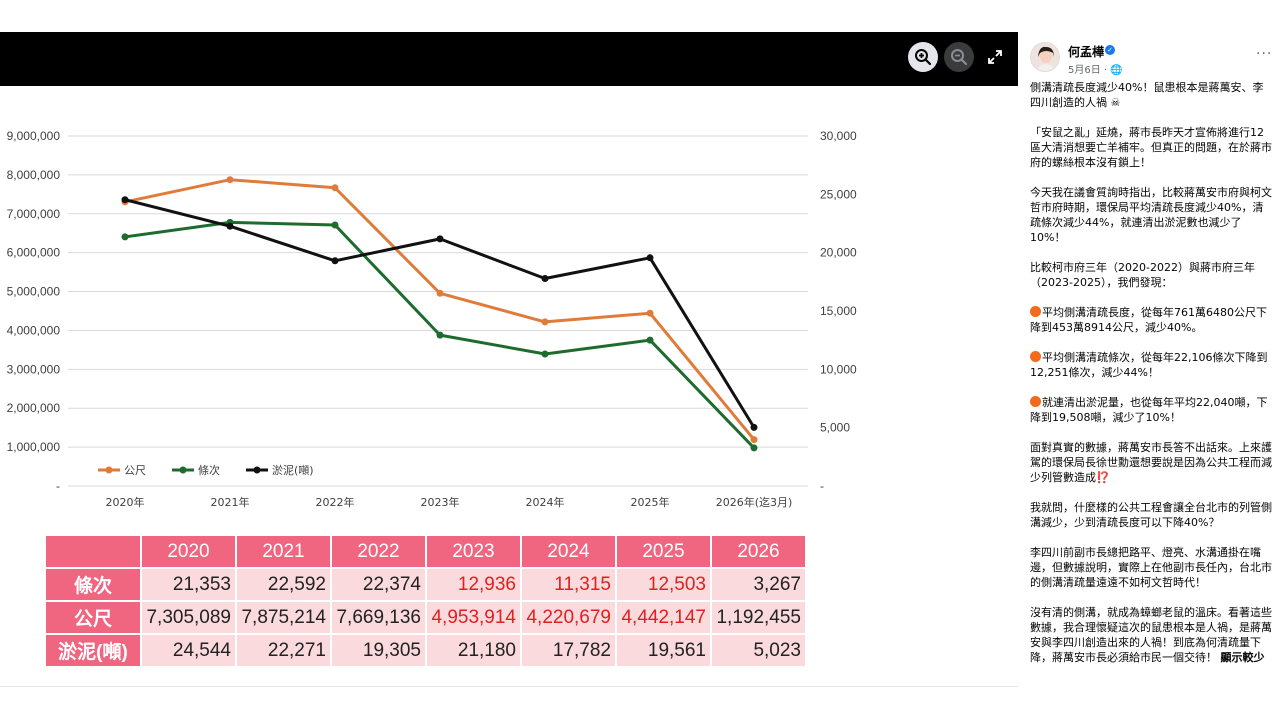 The width and height of the screenshot is (1280, 719). Describe the element at coordinates (34, 253) in the screenshot. I see `left-axis-tick-label: 6,000,000` at that location.